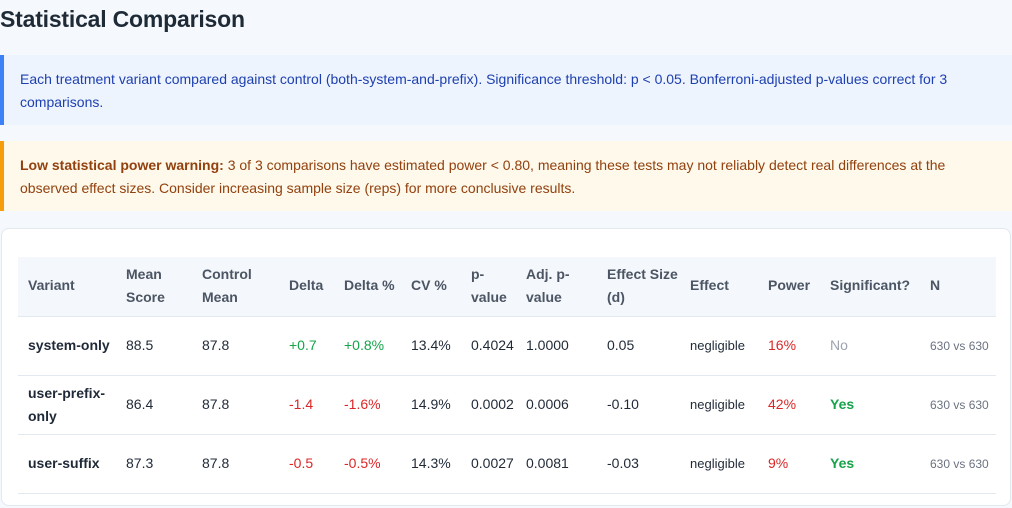 This screenshot has width=1012, height=508. What do you see at coordinates (958, 287) in the screenshot?
I see `header-n: N` at bounding box center [958, 287].